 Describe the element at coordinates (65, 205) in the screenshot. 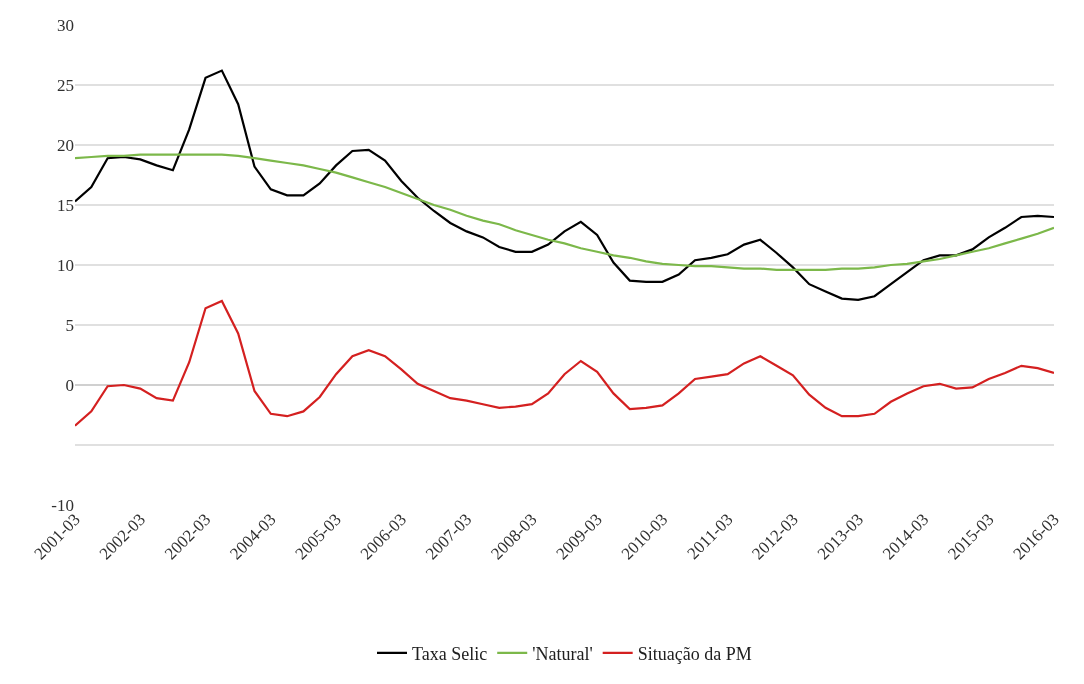

I see `y-tick-label: 15` at that location.